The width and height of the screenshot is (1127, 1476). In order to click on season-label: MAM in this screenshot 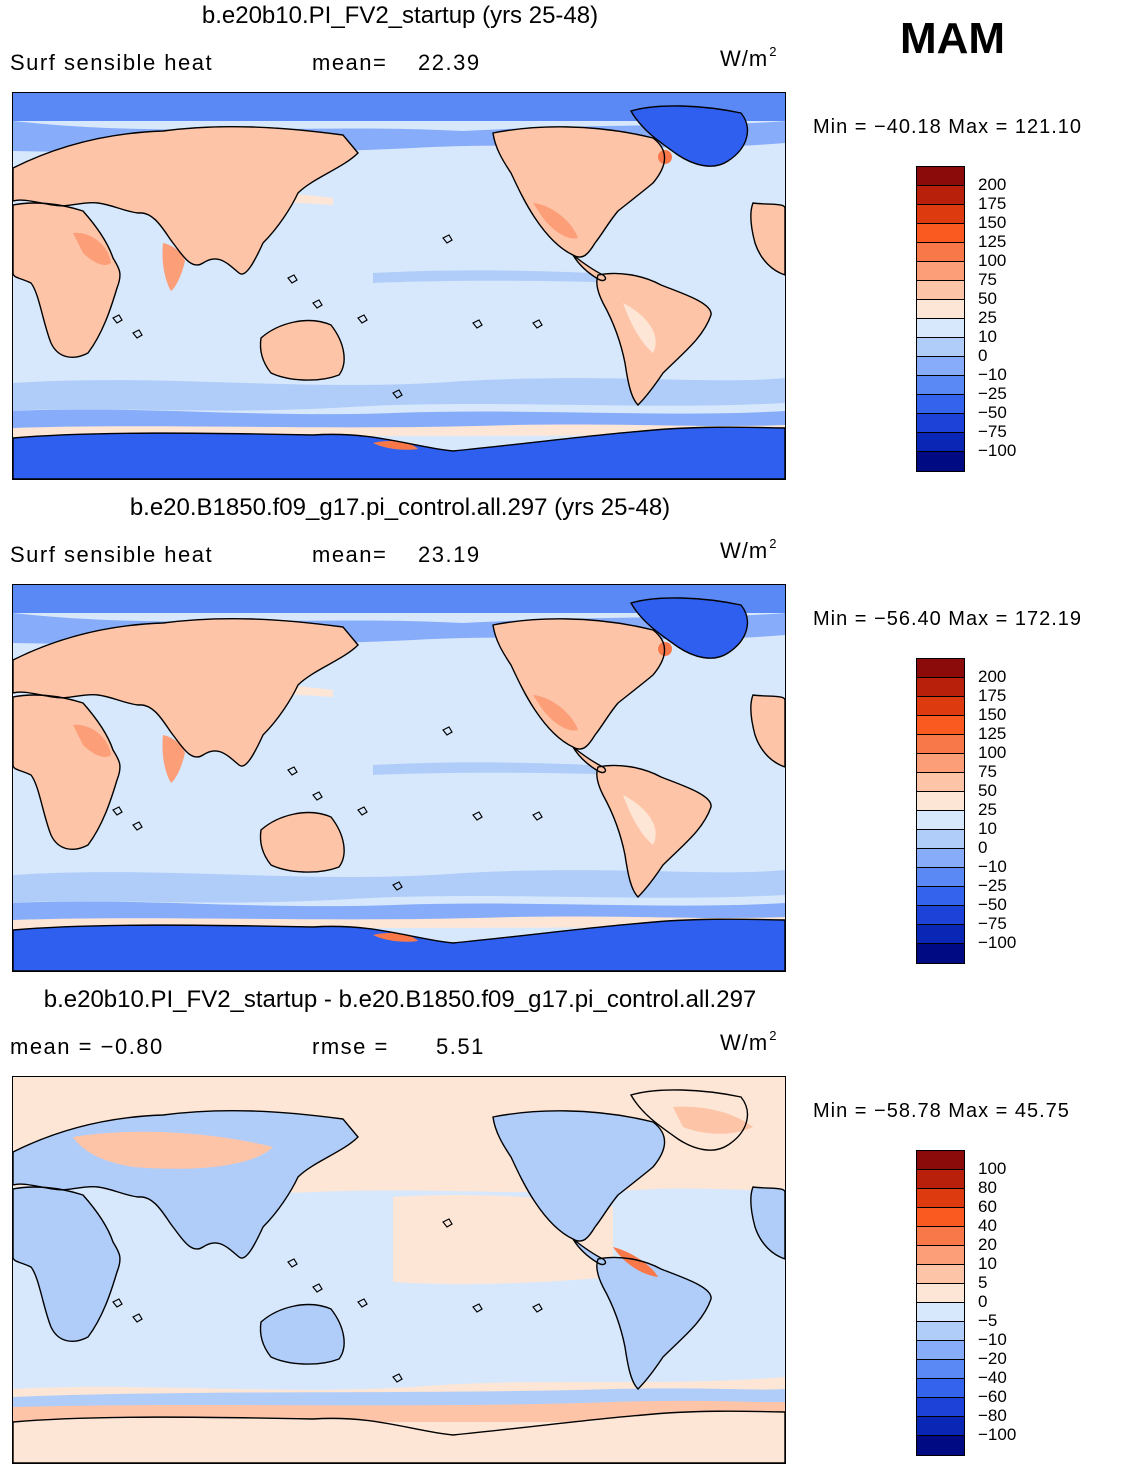, I will do `click(953, 38)`.